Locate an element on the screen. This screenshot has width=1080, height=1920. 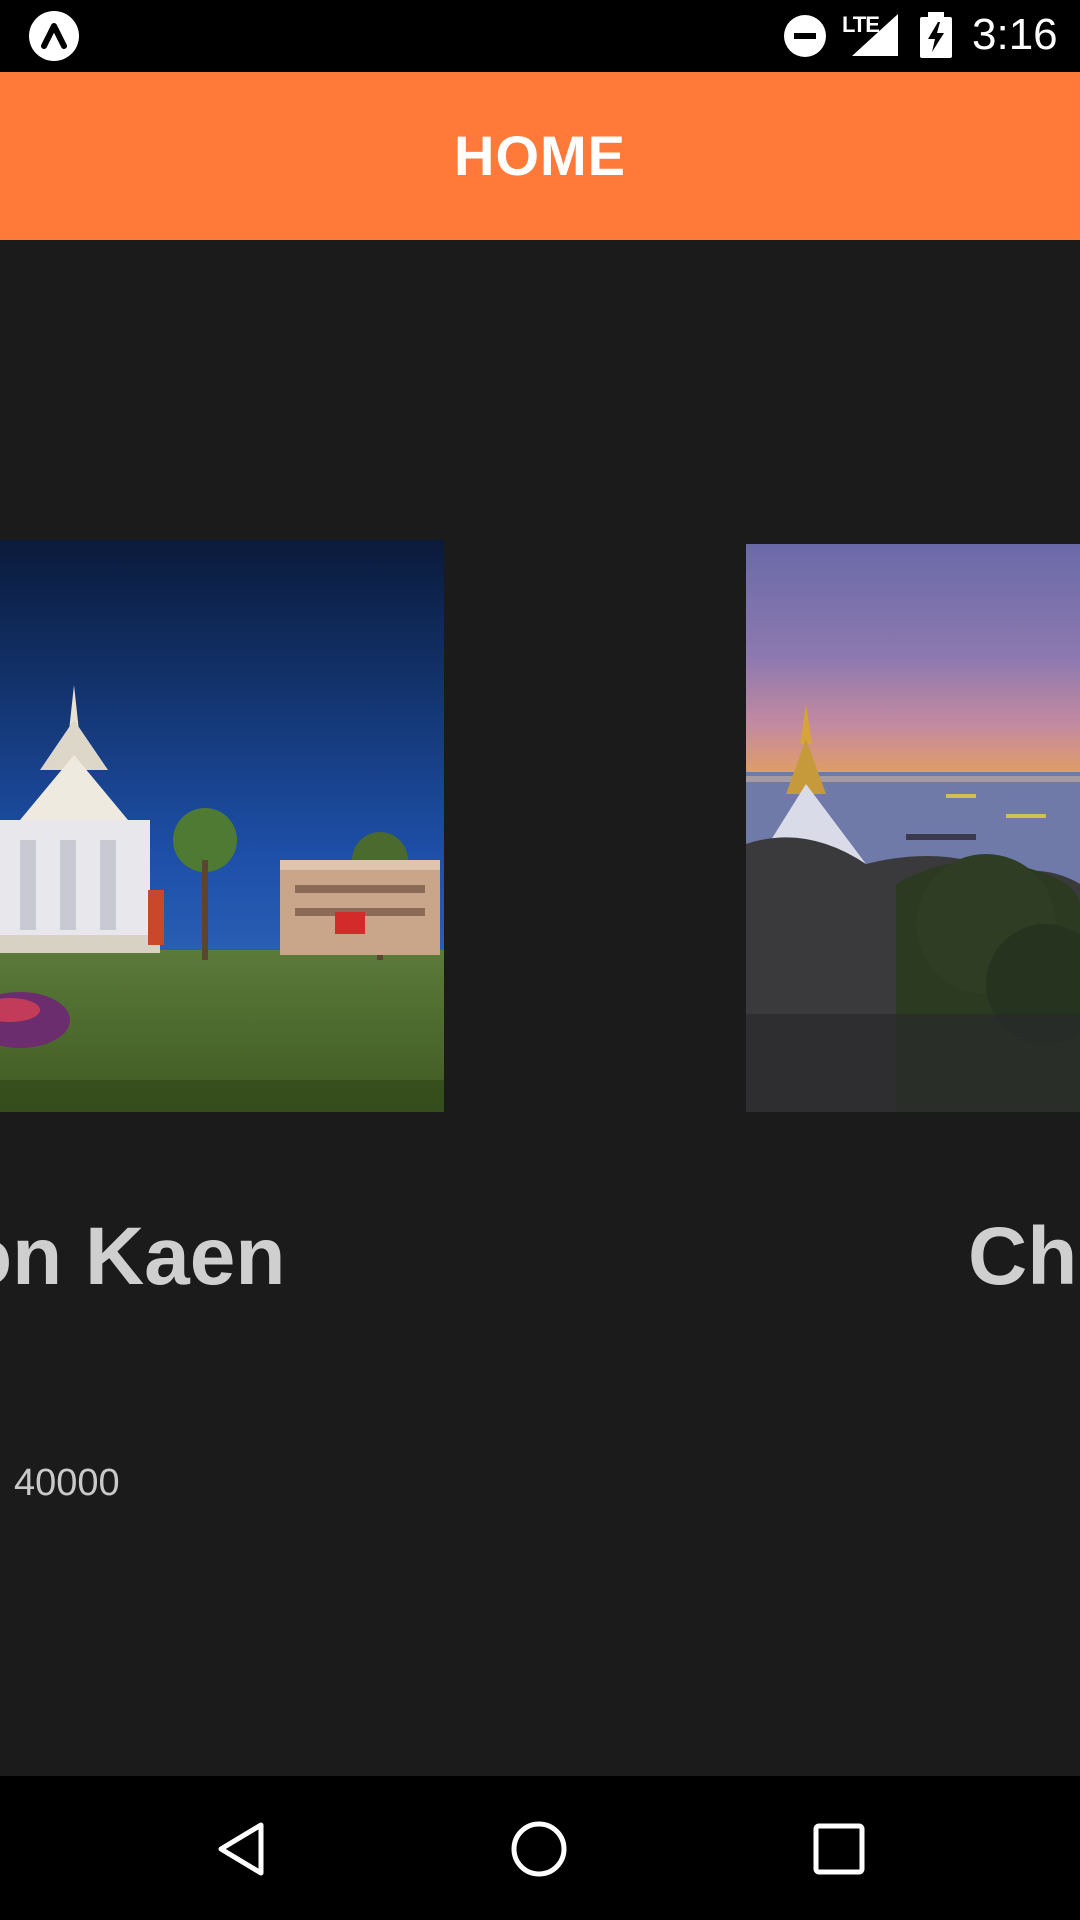
recent-apps-button is located at coordinates (839, 1849).